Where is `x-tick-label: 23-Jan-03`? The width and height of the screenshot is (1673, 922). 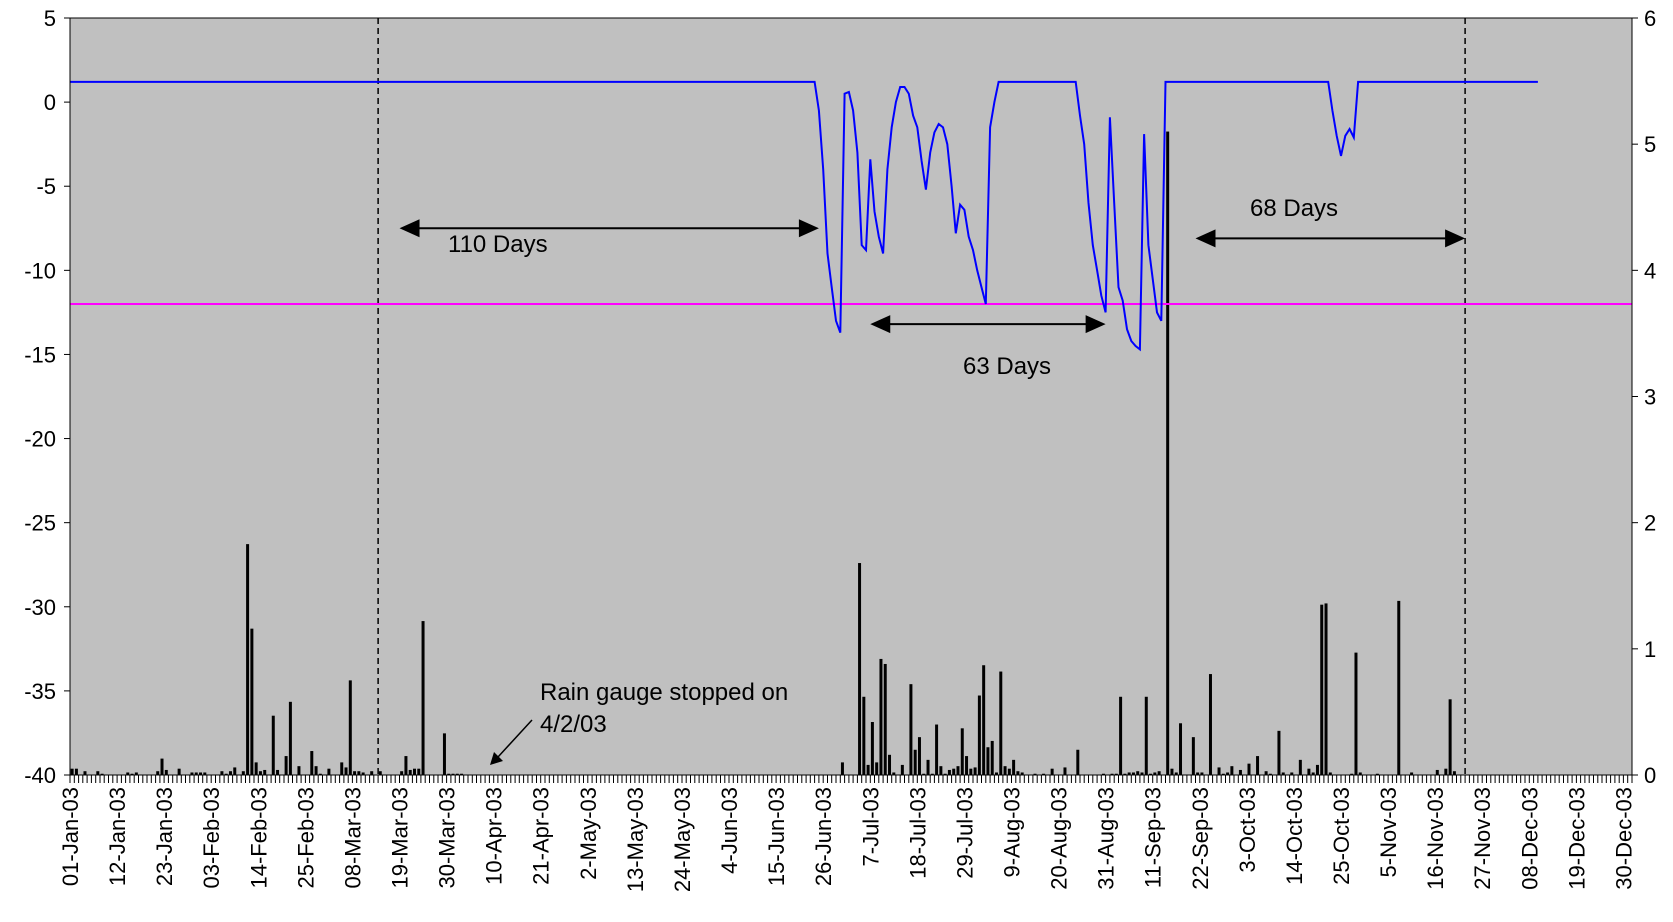 x-tick-label: 23-Jan-03 is located at coordinates (164, 836).